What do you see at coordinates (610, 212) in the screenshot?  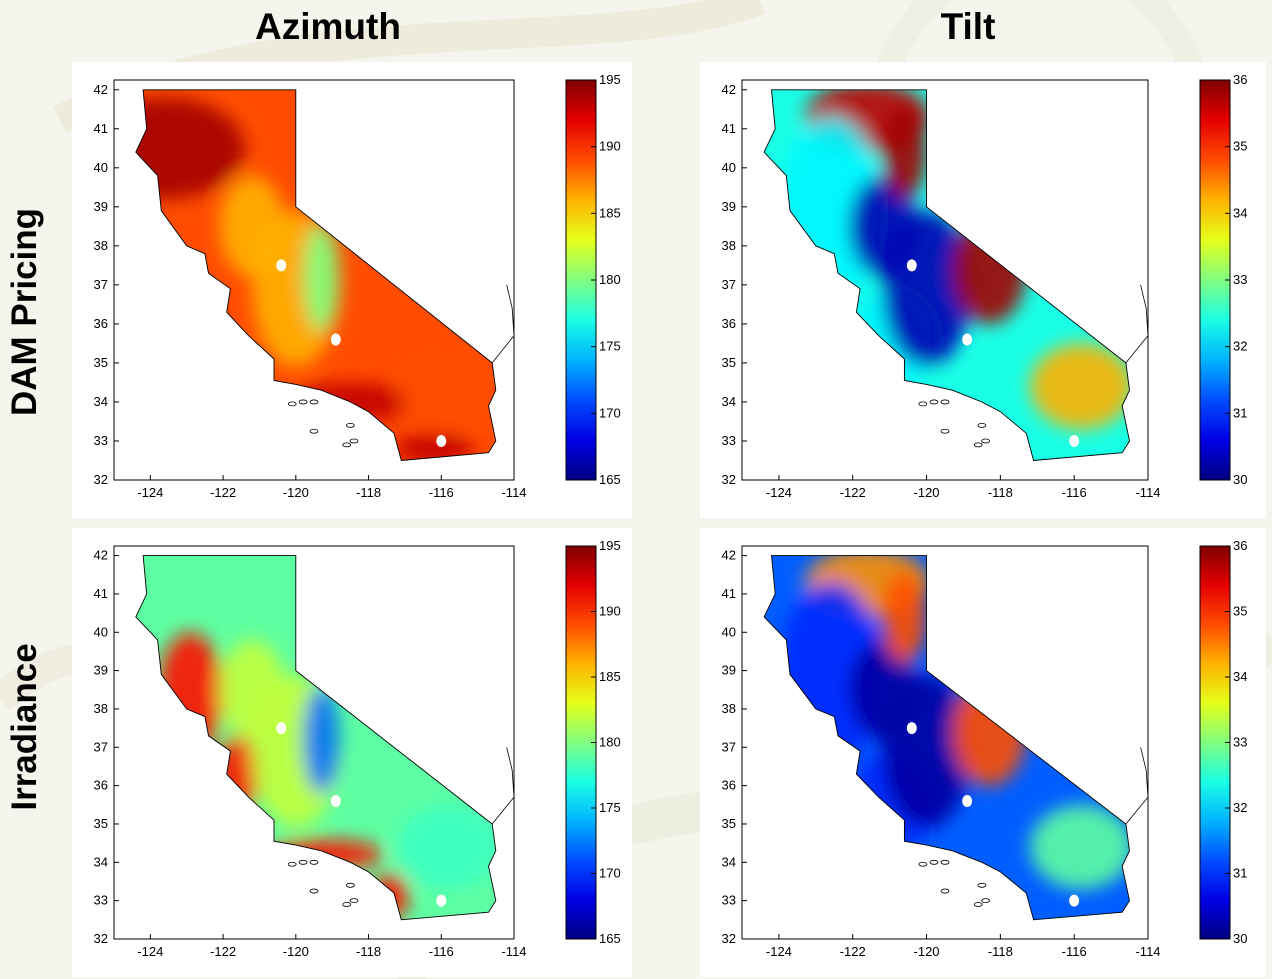 I see `colorbar-tick-label: 185` at bounding box center [610, 212].